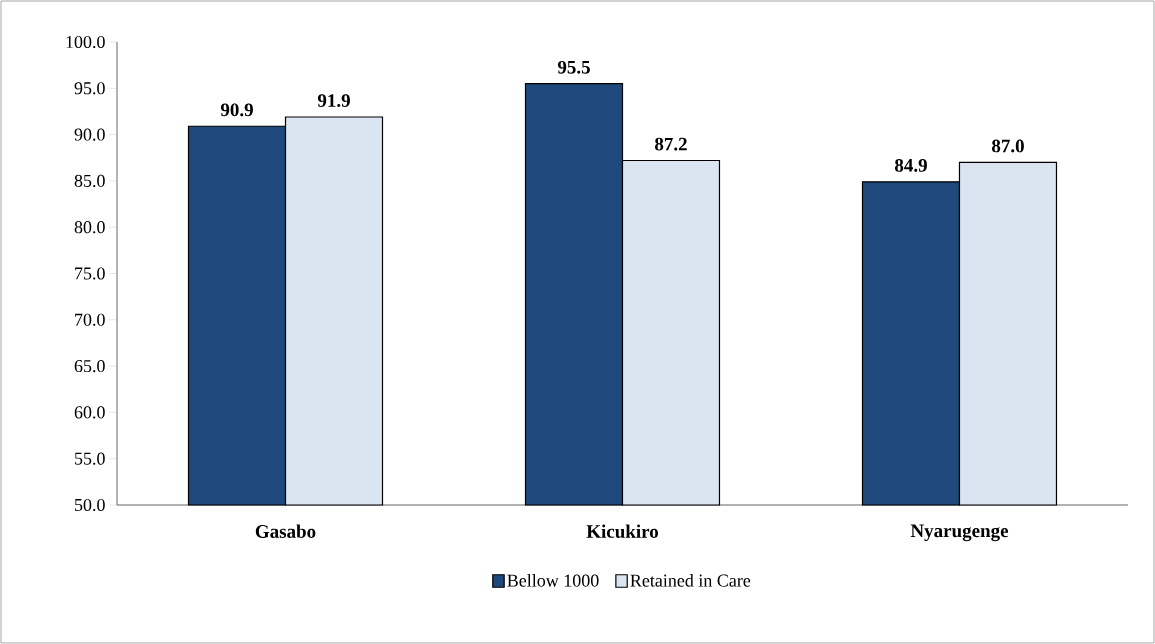  What do you see at coordinates (573, 67) in the screenshot?
I see `data-label: 95.5` at bounding box center [573, 67].